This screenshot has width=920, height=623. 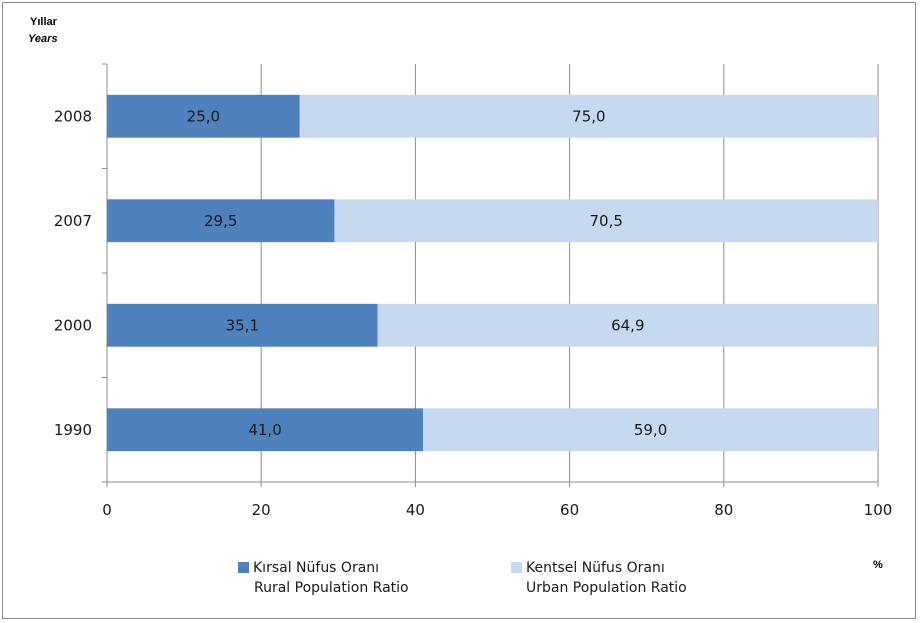 I want to click on data-label-rural-2000: 35,1, so click(x=242, y=325).